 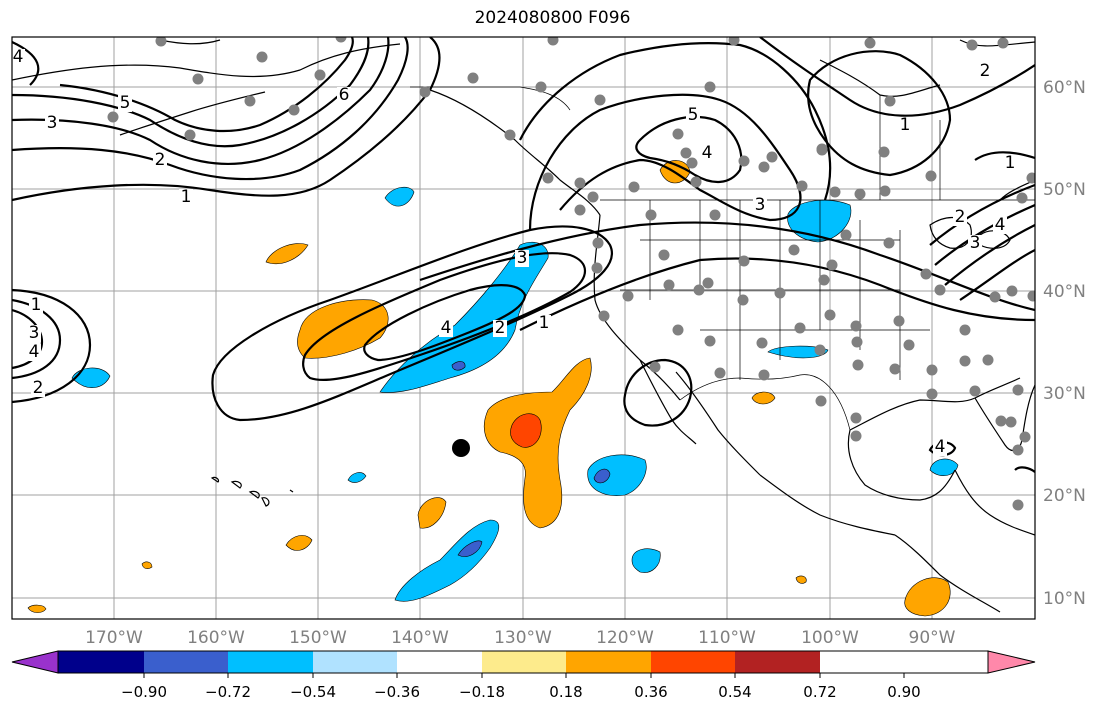 I want to click on lon-tick: 170°W, so click(x=114, y=638).